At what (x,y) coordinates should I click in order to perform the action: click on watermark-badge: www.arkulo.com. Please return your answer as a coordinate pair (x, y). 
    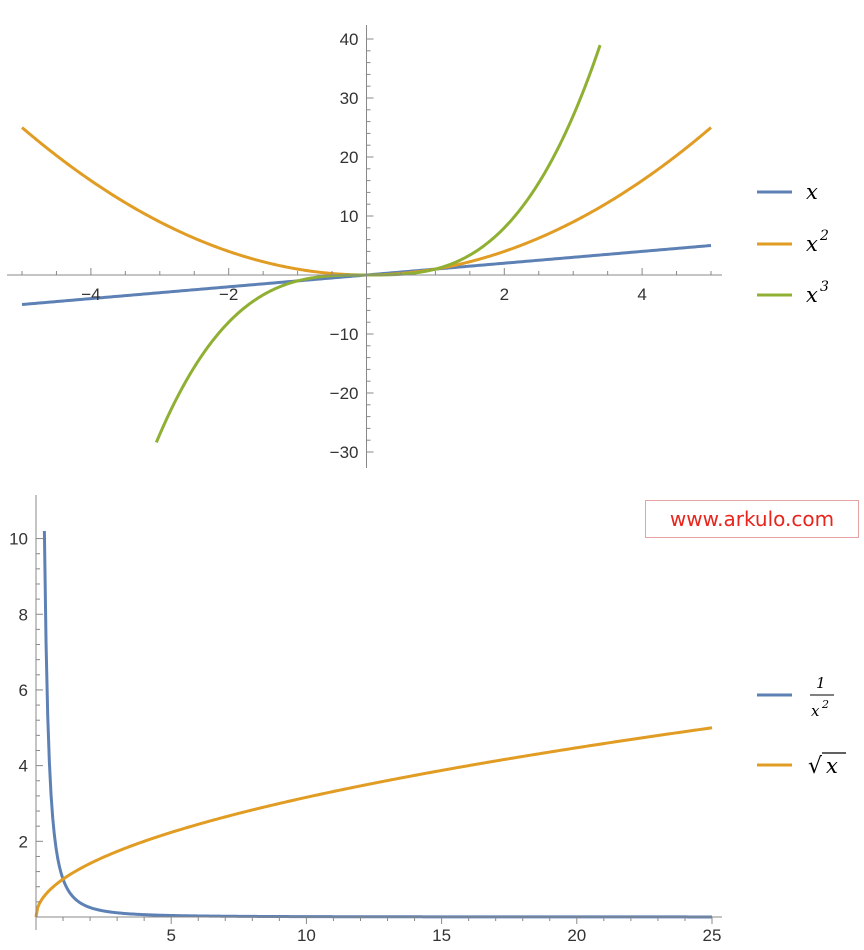
    Looking at the image, I should click on (752, 519).